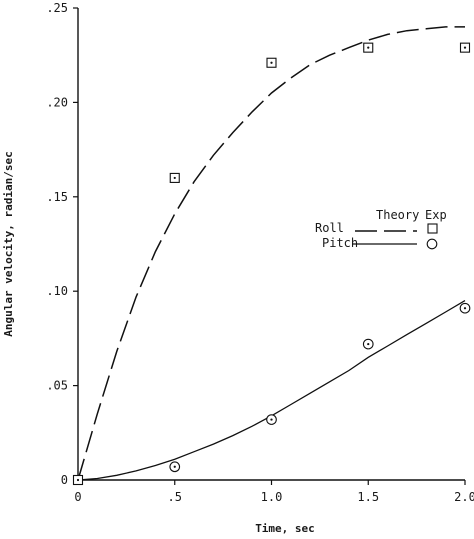 The width and height of the screenshot is (474, 539). I want to click on y-tick-label: .20, so click(57, 102).